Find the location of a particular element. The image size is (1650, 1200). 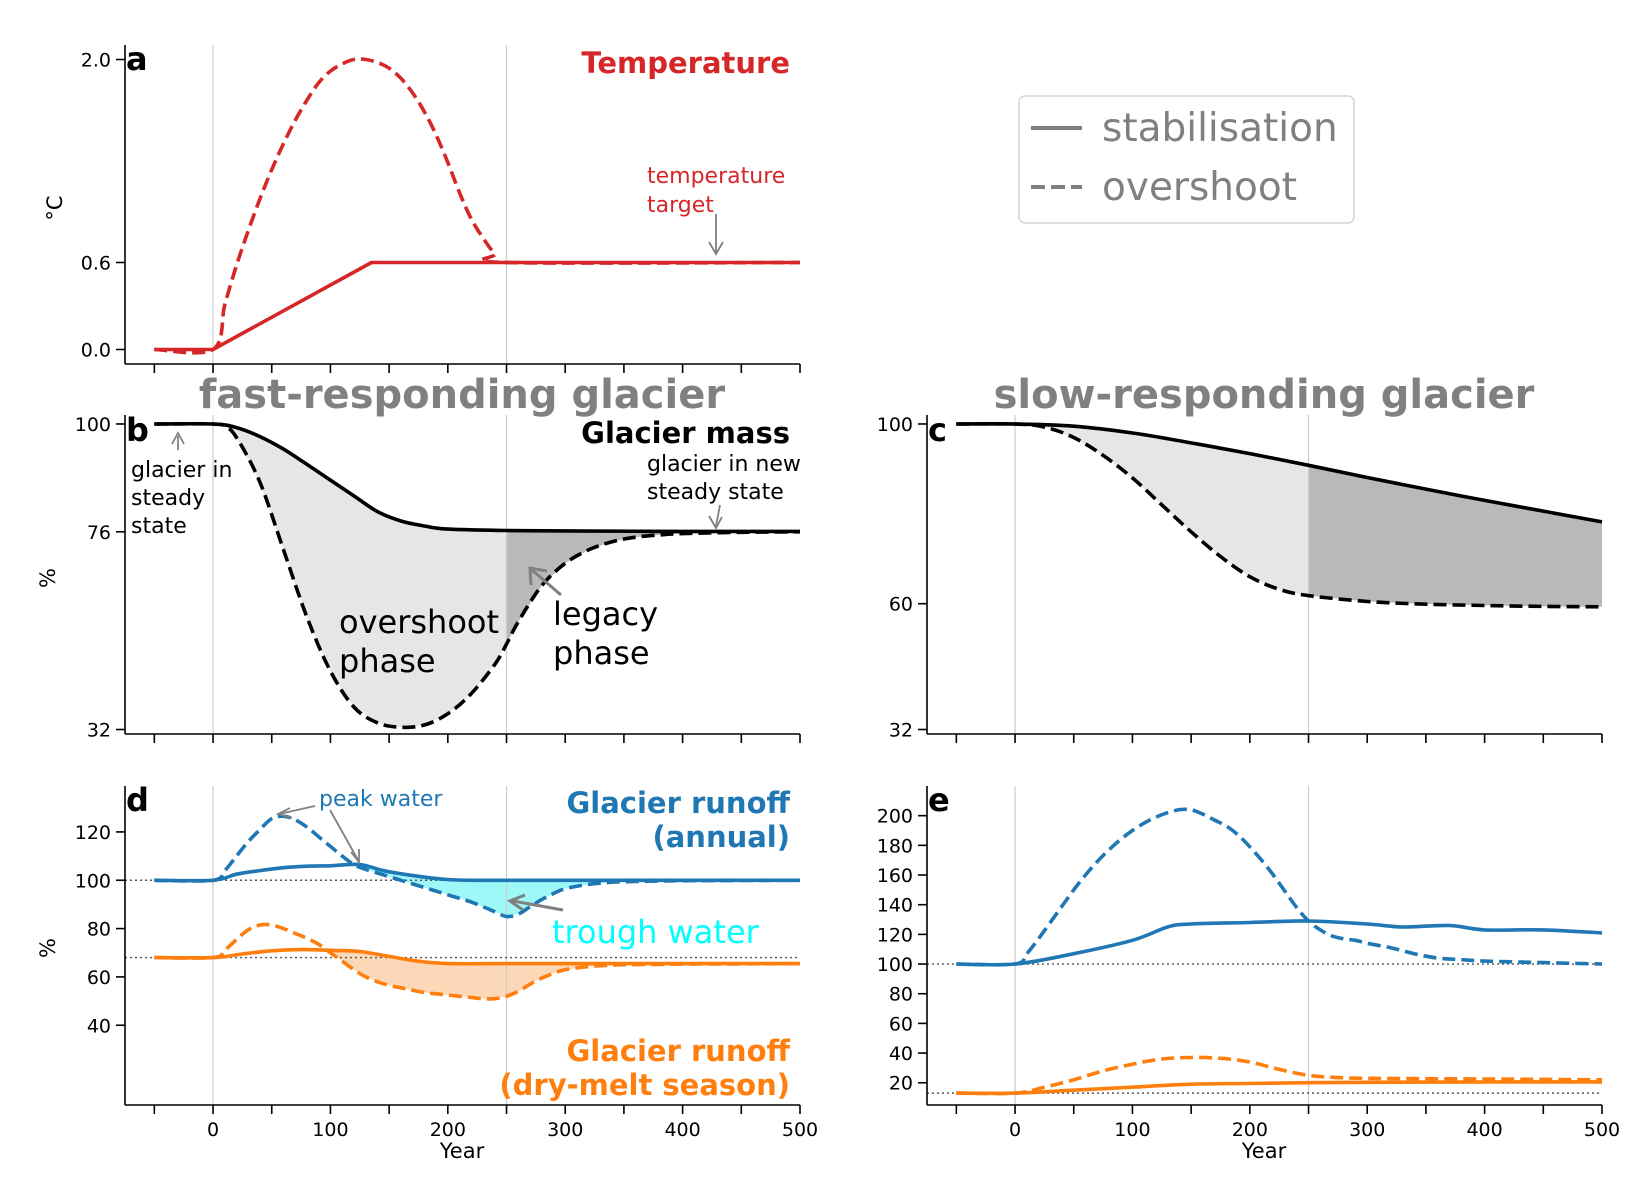

new-steady-state-arrow-head is located at coordinates (715, 522).